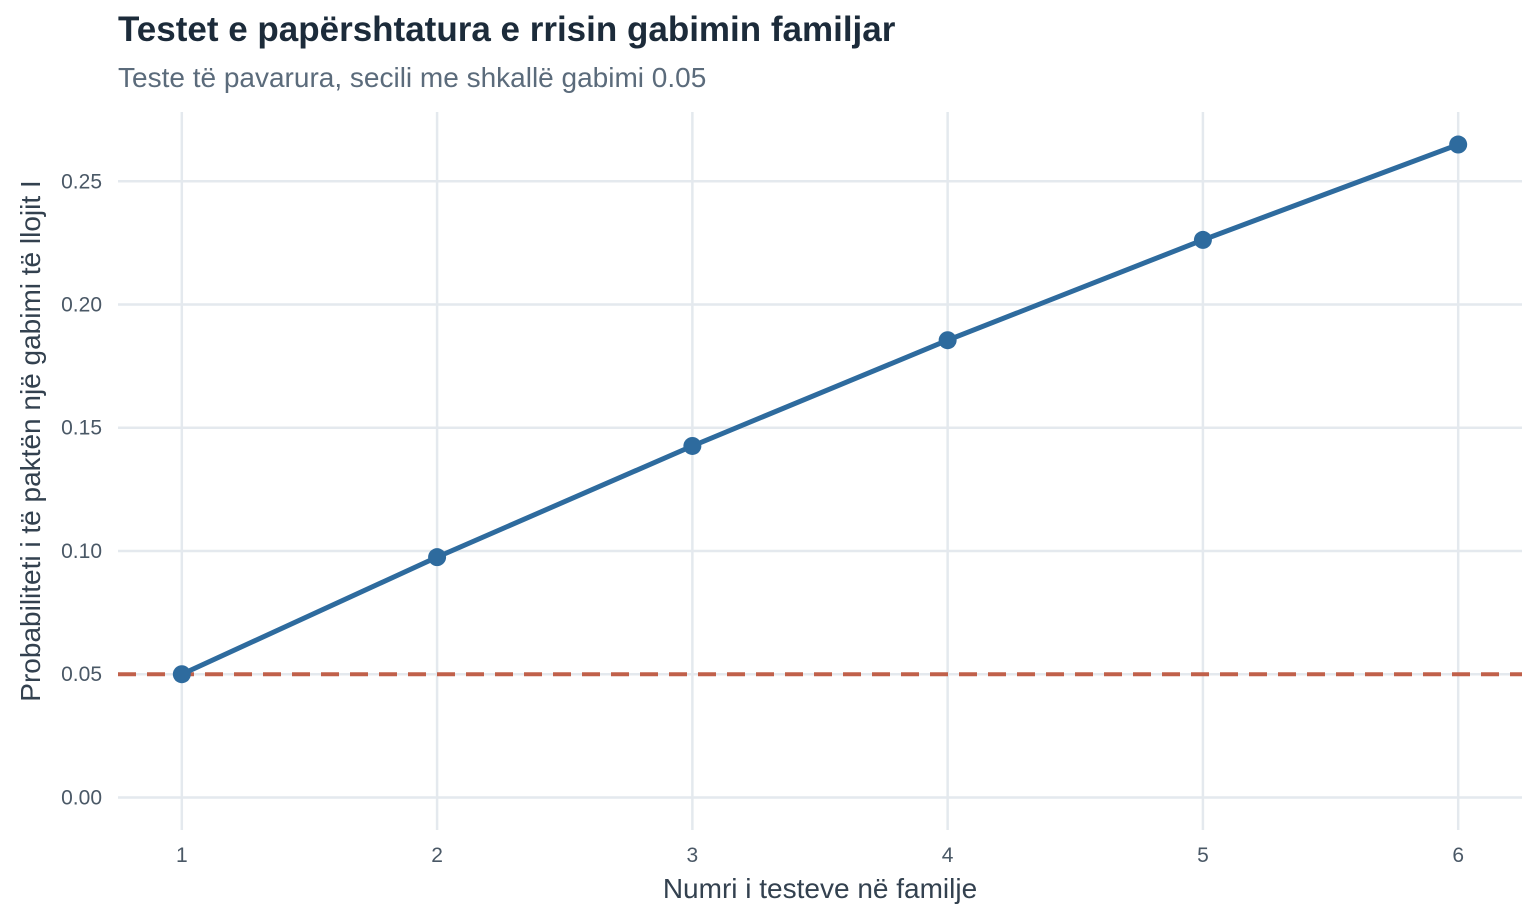 Image resolution: width=1536 pixels, height=921 pixels. I want to click on y-tick-label: 0.25, so click(81, 181).